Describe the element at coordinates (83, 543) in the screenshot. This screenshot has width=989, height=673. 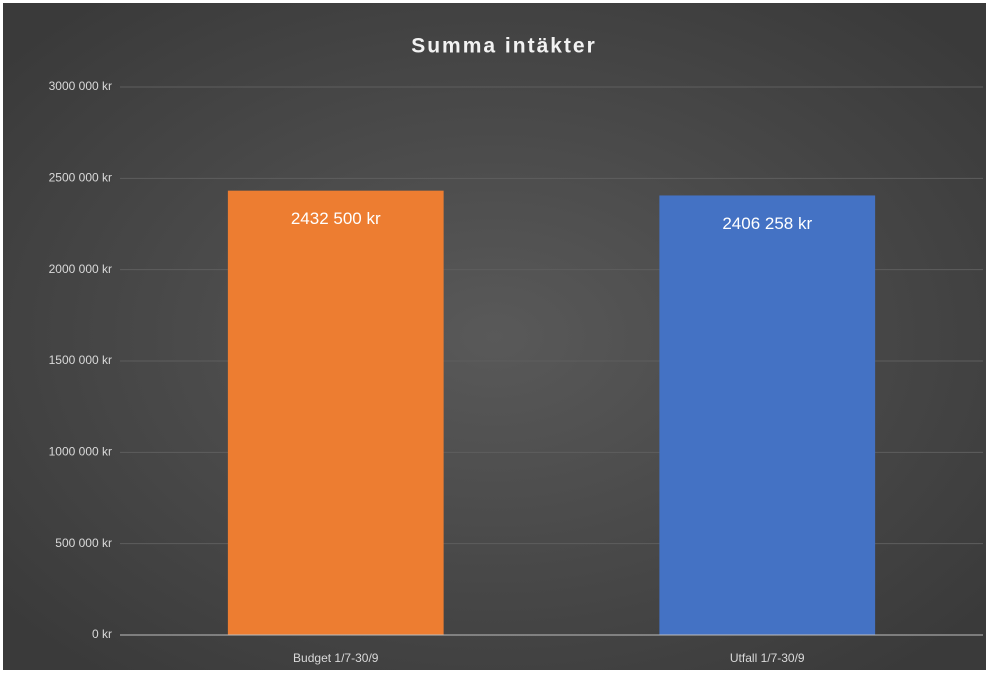
I see `y-tick-label: 500 000 kr` at that location.